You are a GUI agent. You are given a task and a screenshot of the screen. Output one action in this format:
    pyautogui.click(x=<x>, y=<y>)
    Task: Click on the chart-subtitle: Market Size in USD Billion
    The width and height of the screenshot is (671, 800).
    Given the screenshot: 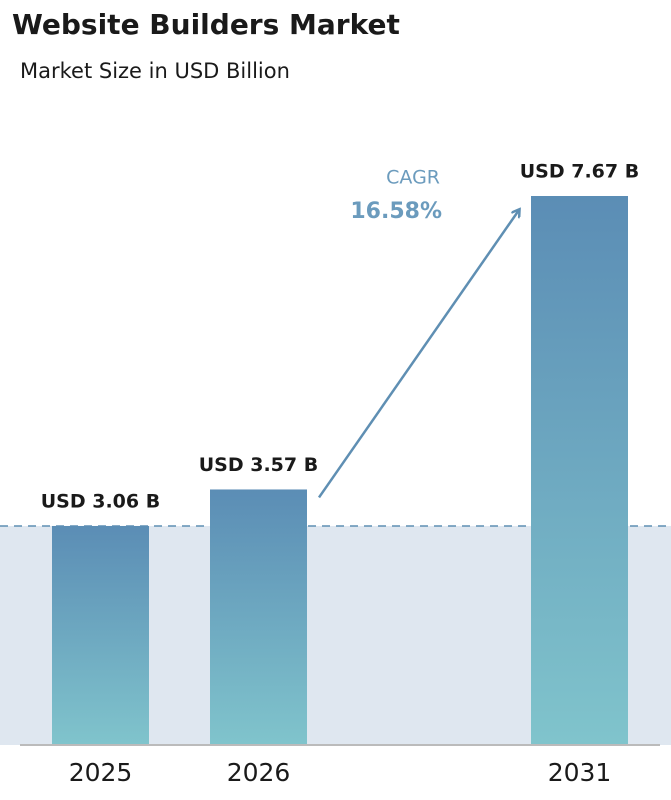 What is the action you would take?
    pyautogui.click(x=155, y=71)
    